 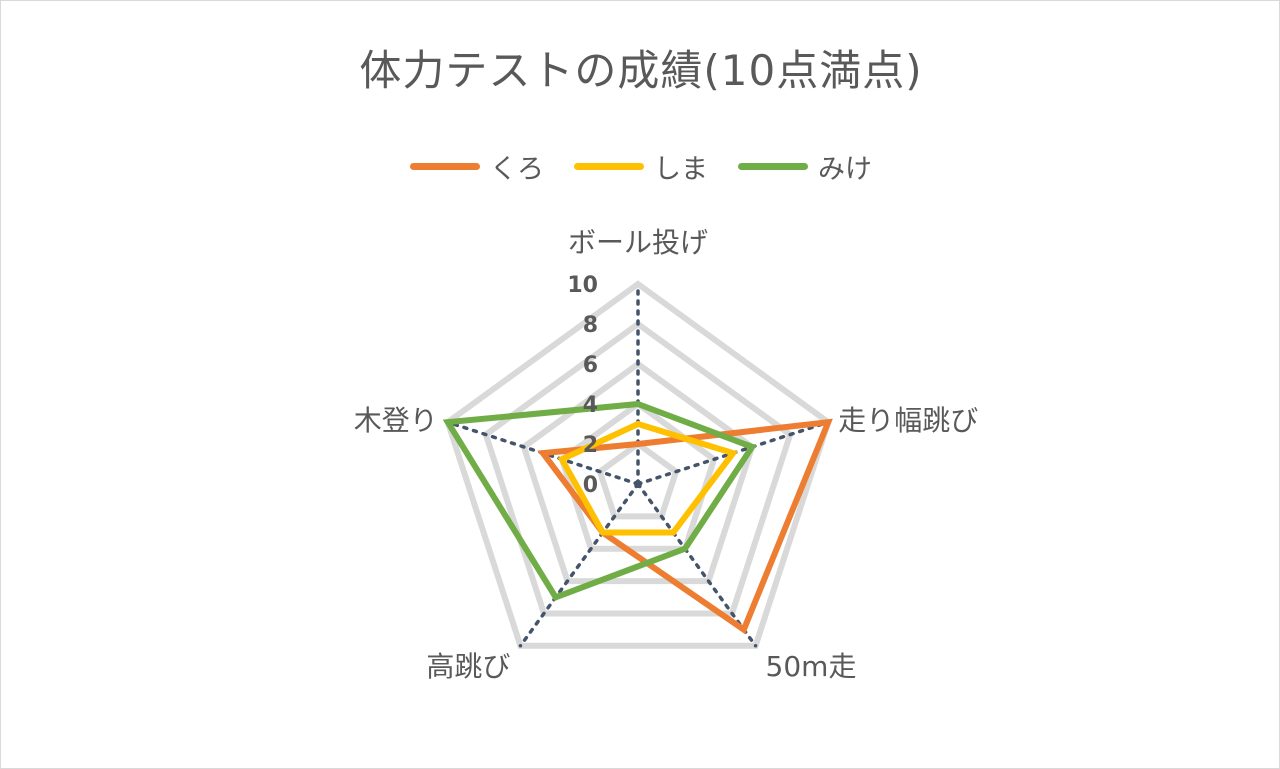 I want to click on axis-label: 50m走, so click(x=811, y=666).